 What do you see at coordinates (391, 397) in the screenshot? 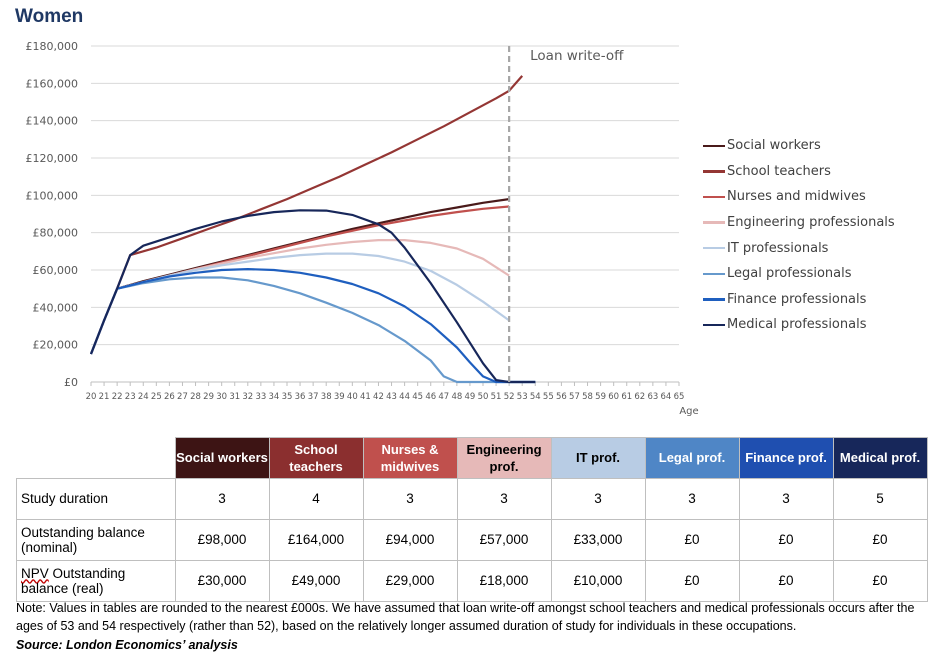
I see `x-tick-label: 43` at bounding box center [391, 397].